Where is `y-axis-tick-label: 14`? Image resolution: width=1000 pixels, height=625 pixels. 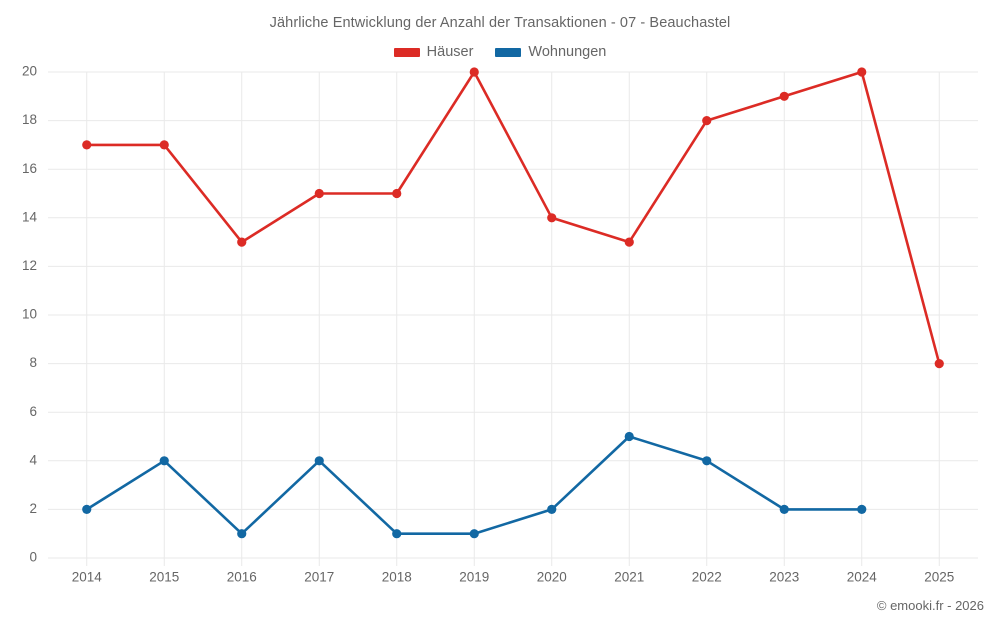 y-axis-tick-label: 14 is located at coordinates (30, 216).